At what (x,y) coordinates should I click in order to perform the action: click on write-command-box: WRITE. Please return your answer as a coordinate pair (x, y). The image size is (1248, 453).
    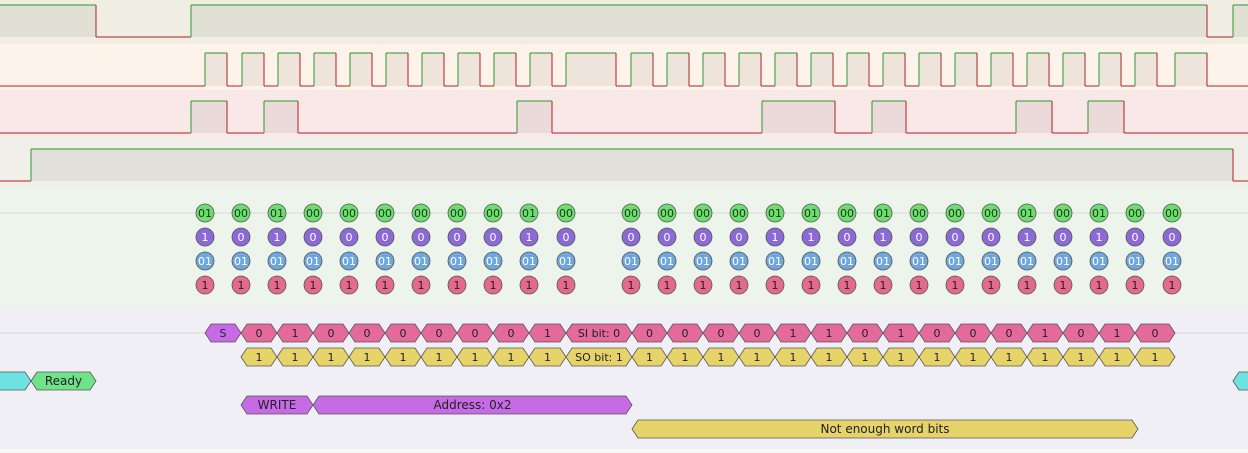
    Looking at the image, I should click on (277, 405).